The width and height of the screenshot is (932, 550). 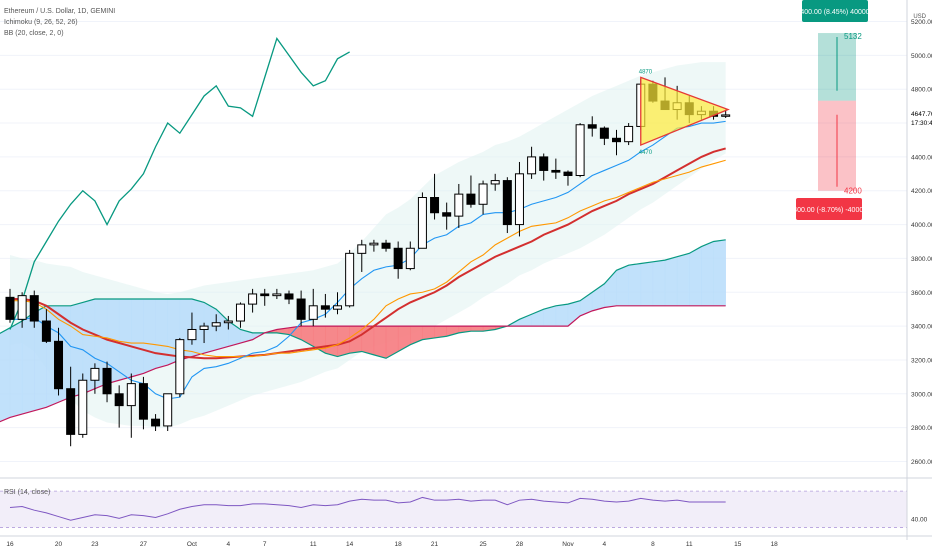 What do you see at coordinates (144, 544) in the screenshot?
I see `time-tick-label: 27` at bounding box center [144, 544].